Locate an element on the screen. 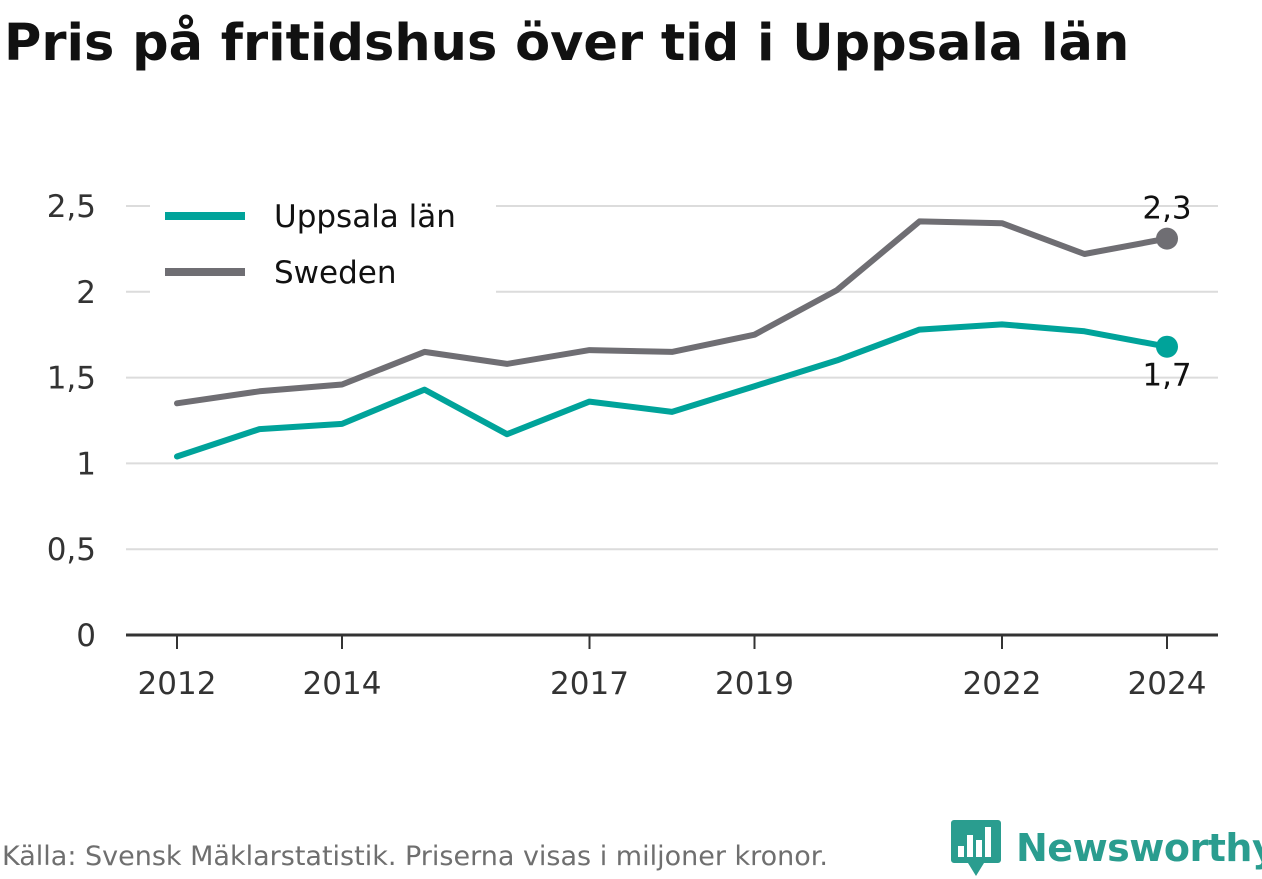  end-value-label: 1,7 is located at coordinates (1166, 376).